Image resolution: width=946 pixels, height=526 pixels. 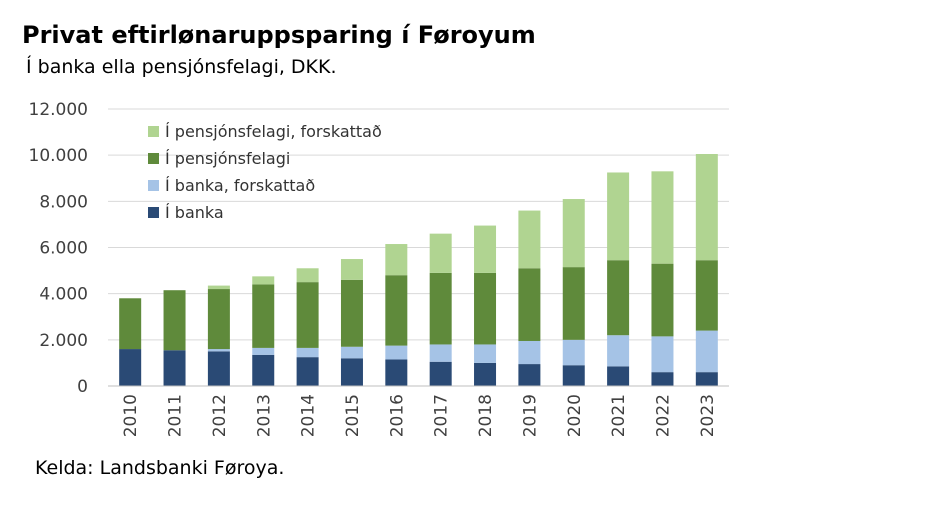 What do you see at coordinates (397, 415) in the screenshot?
I see `x-tick-label: 2016` at bounding box center [397, 415].